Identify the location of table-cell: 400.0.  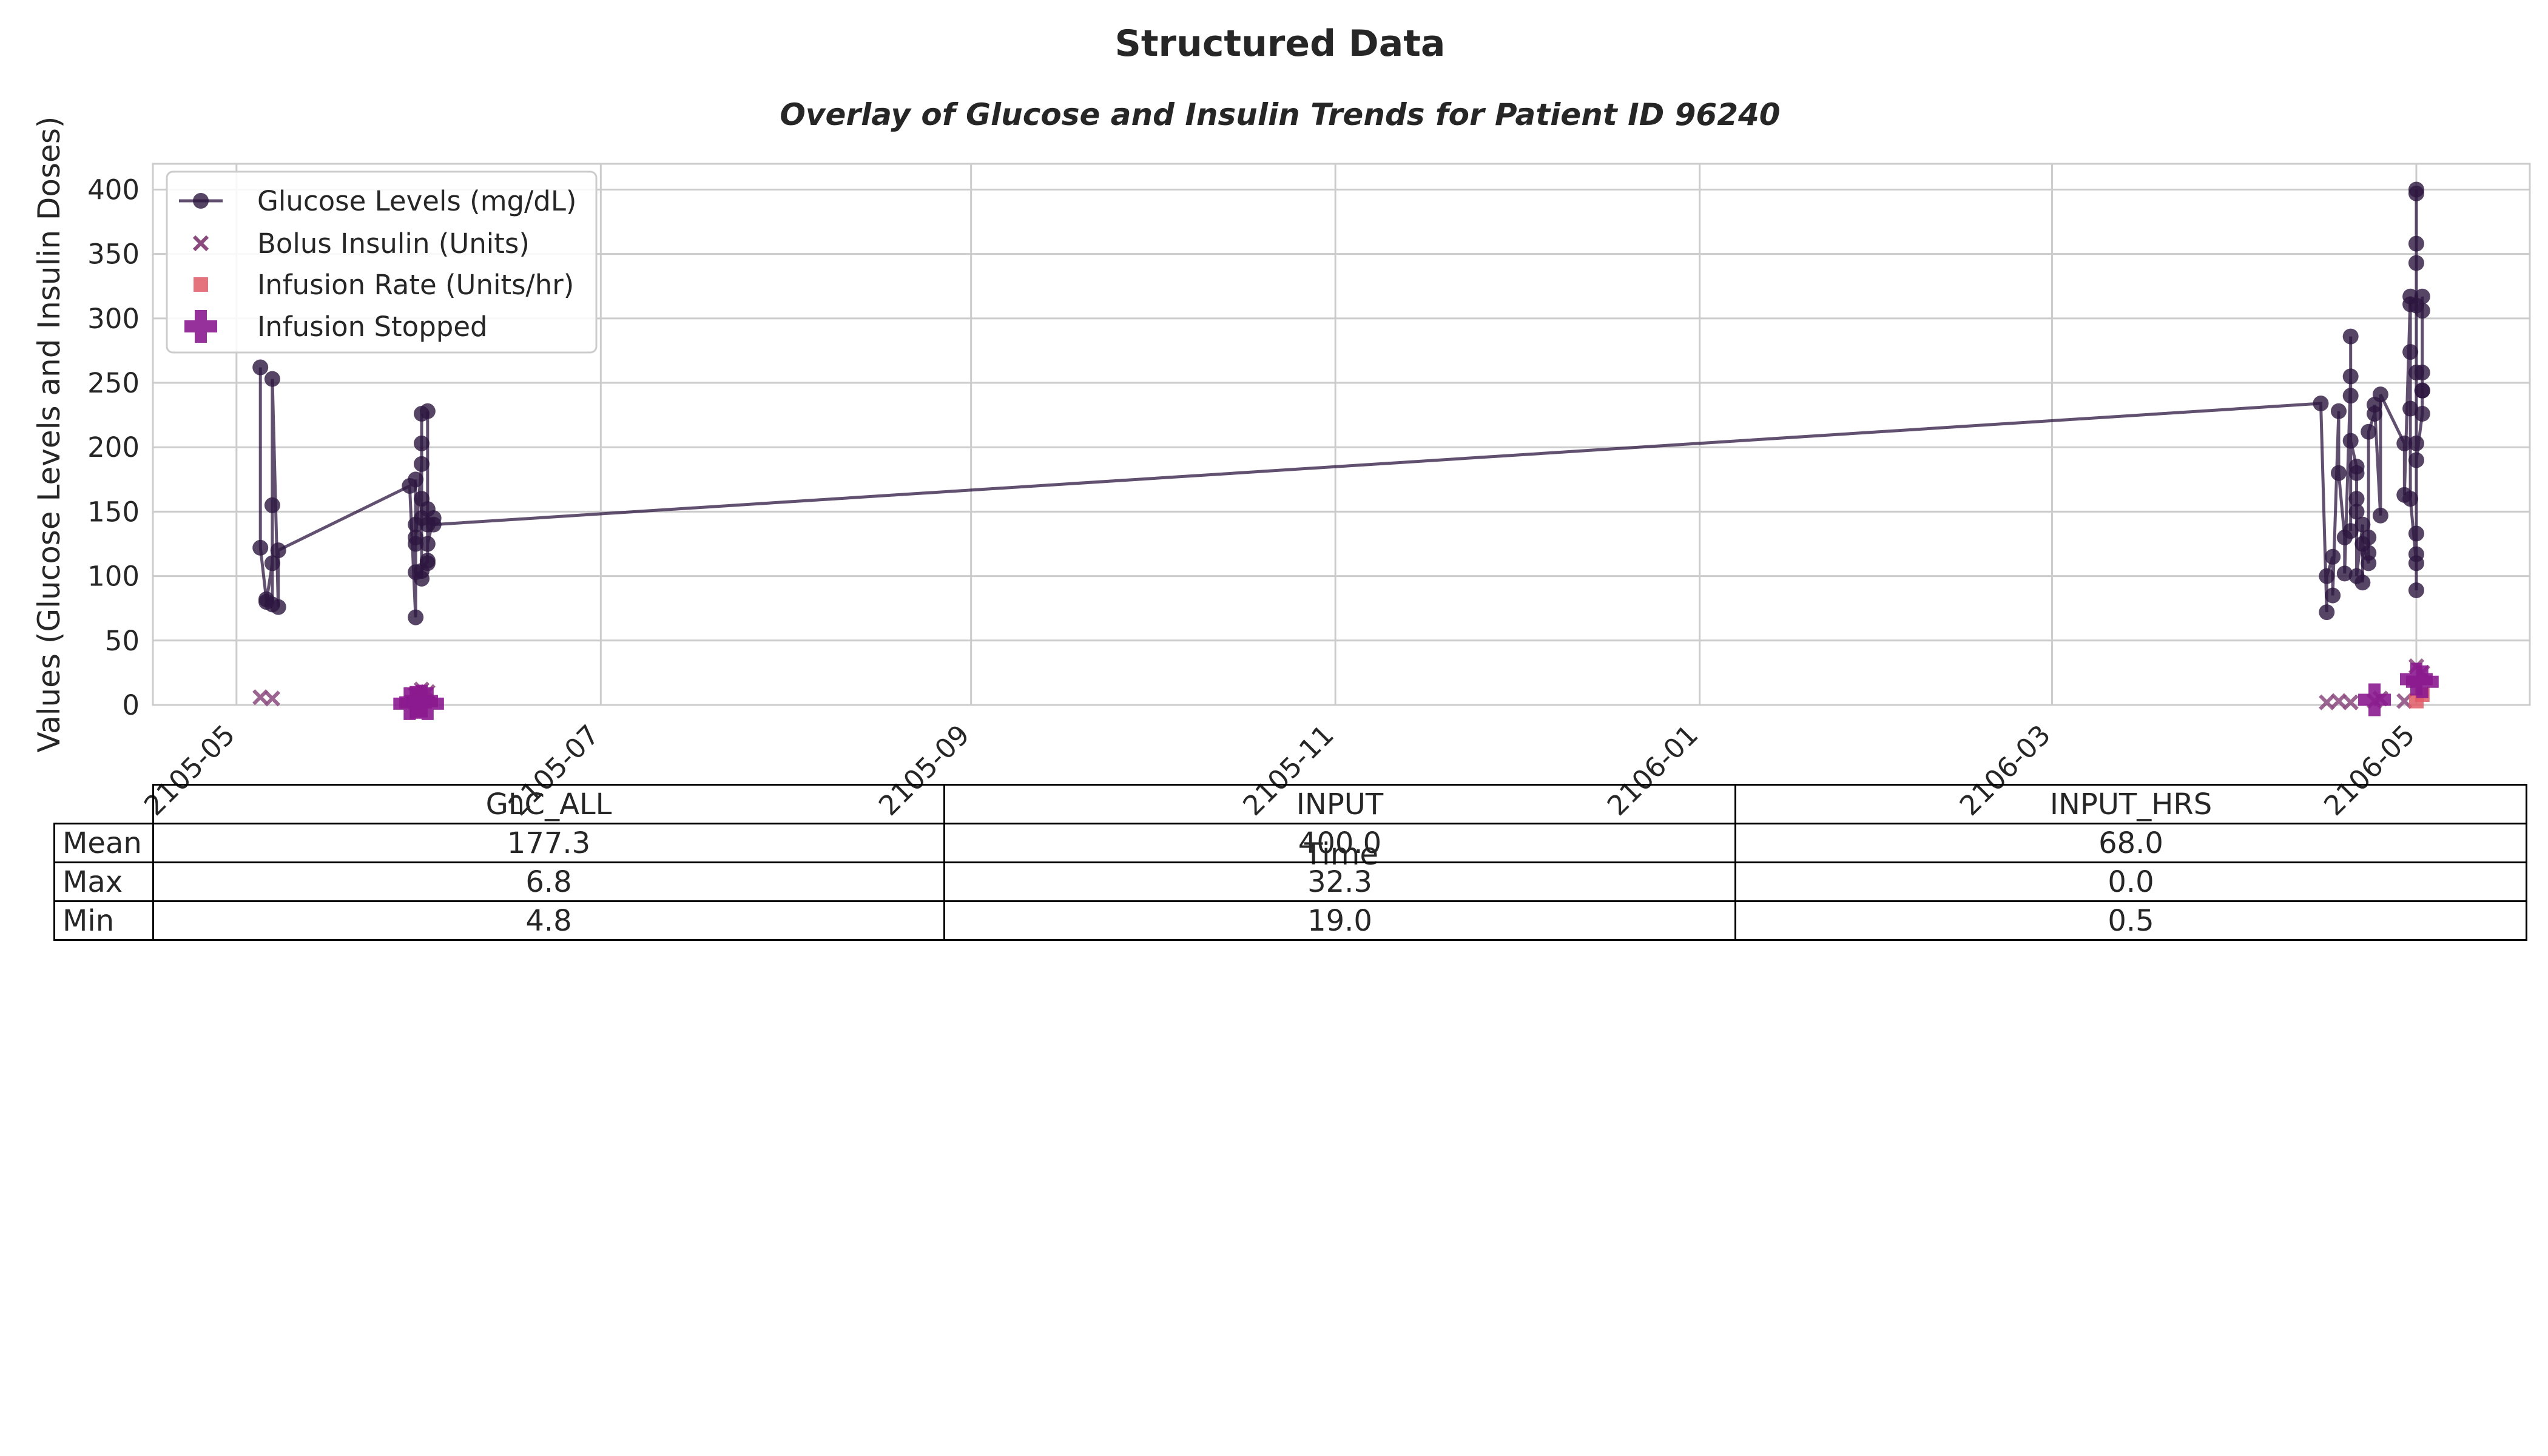
(1339, 843).